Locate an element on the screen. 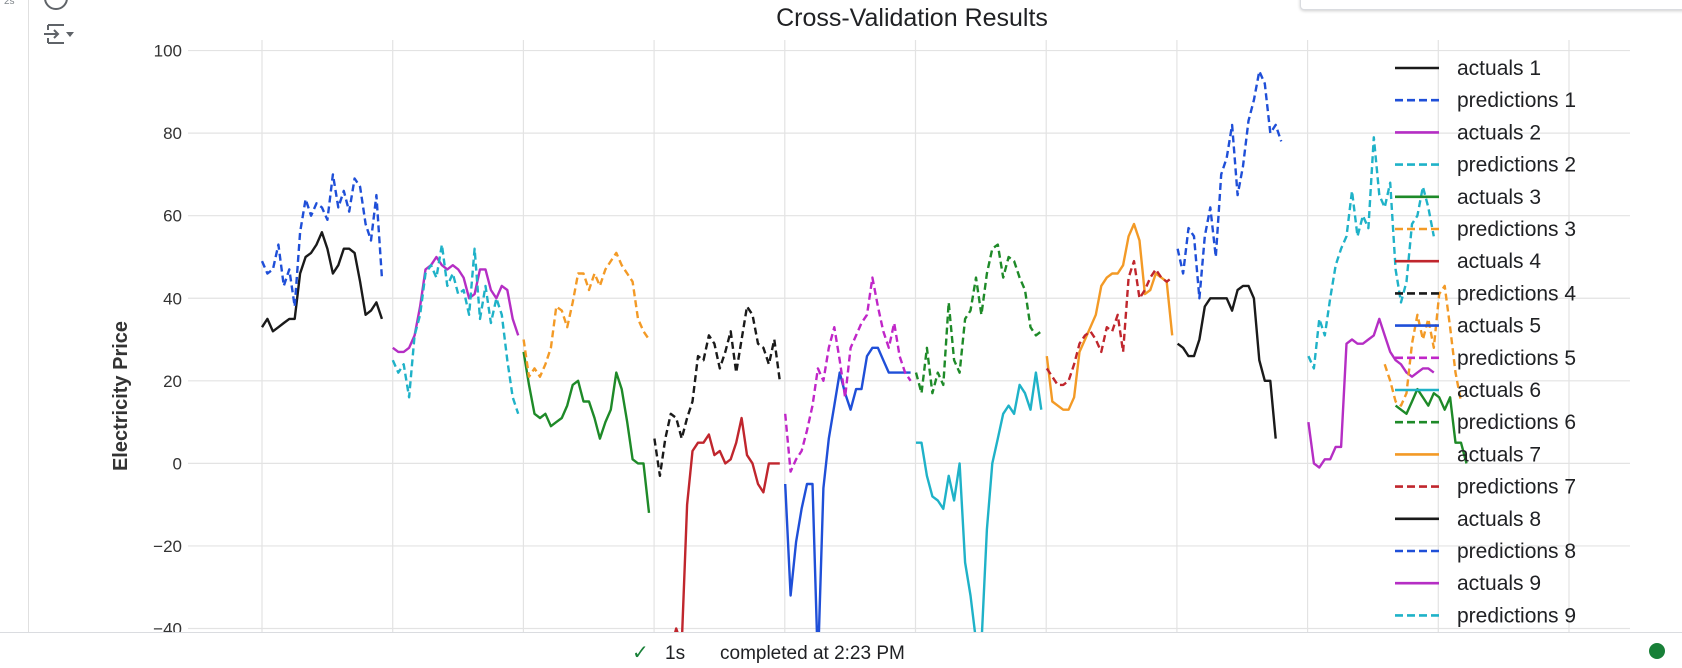 This screenshot has width=1682, height=668. y-tick-label: 0 is located at coordinates (177, 463).